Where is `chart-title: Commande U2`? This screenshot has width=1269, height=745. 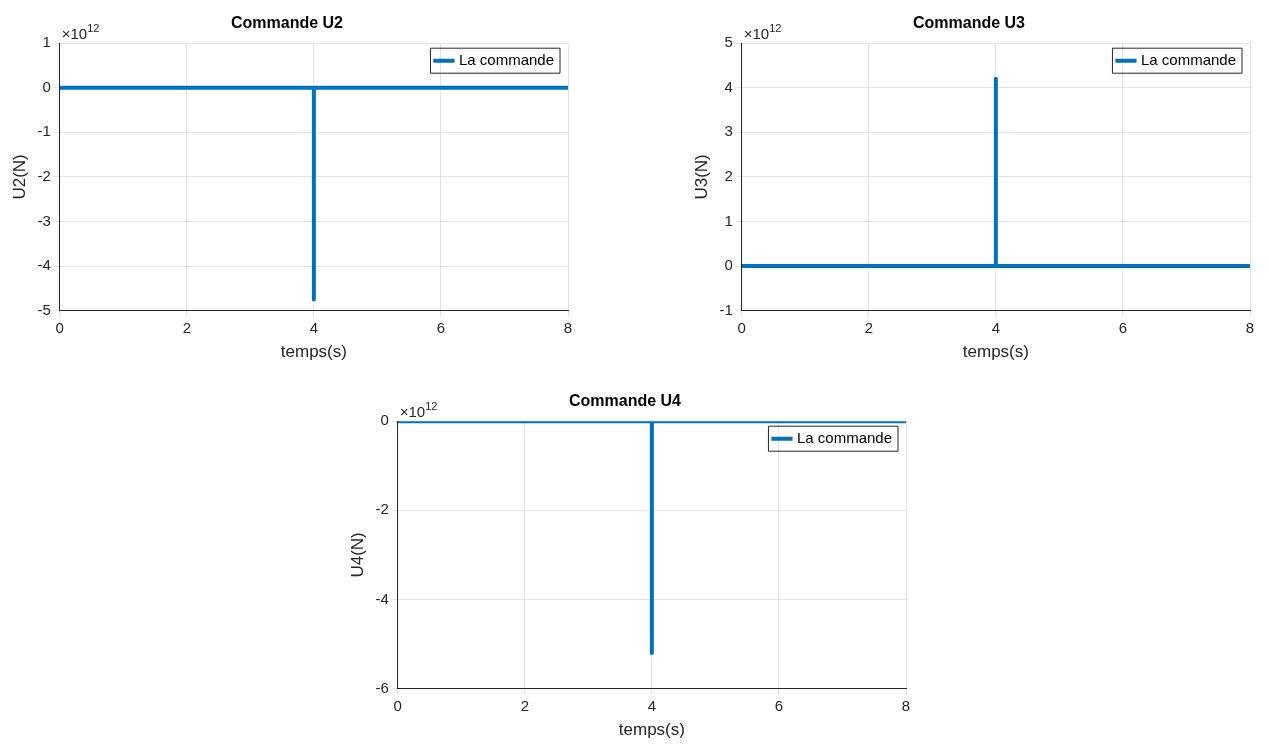
chart-title: Commande U2 is located at coordinates (287, 23).